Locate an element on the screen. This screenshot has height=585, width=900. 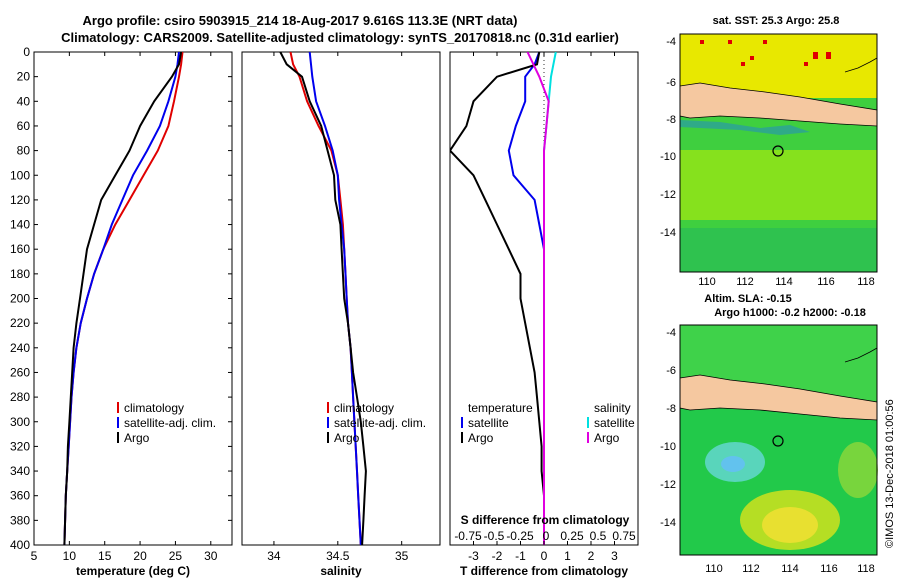
depth-tick-label: 60 is located at coordinates (24, 126).